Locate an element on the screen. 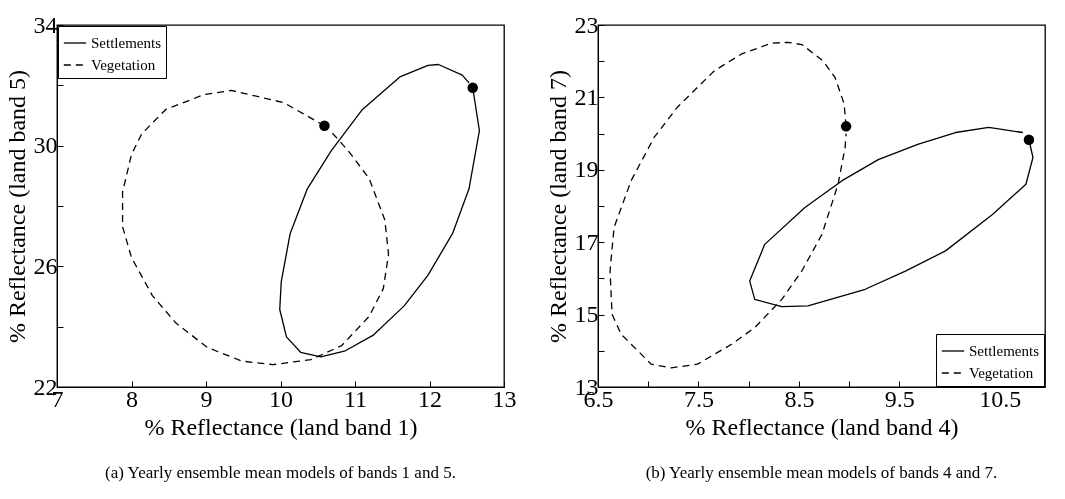  x-axis-title: % Reflectance (land band 4) is located at coordinates (822, 426).